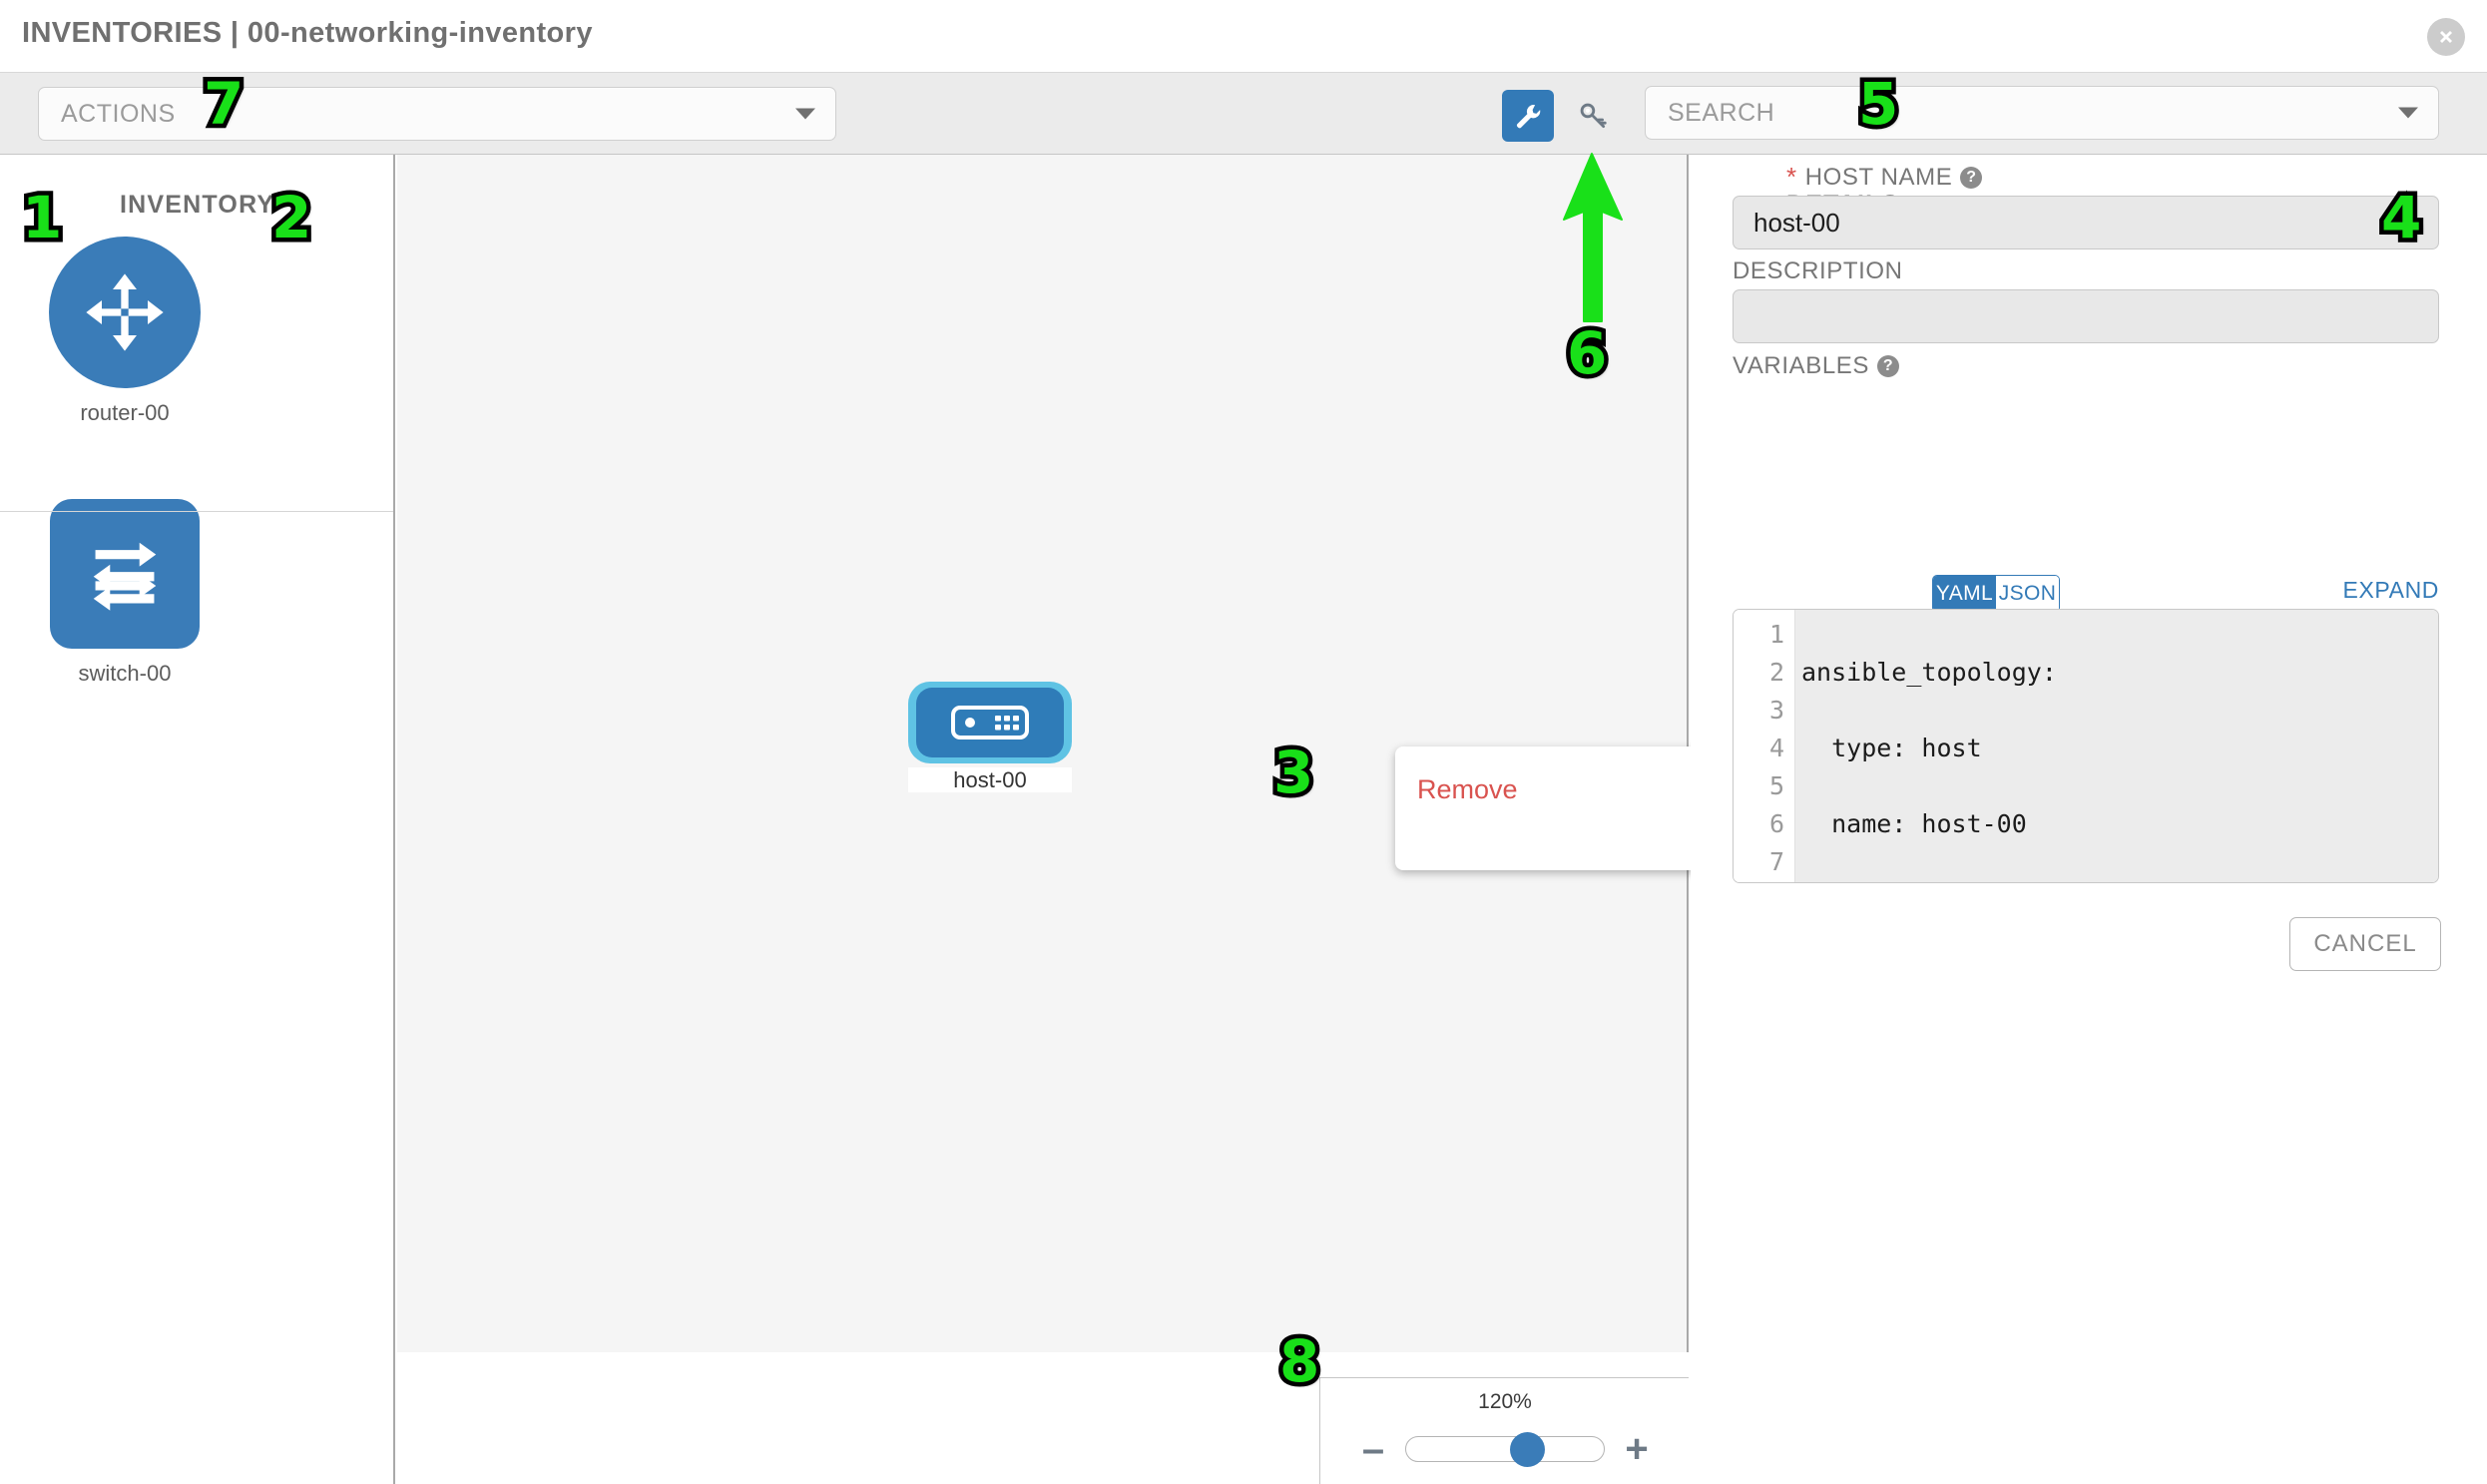 The image size is (2487, 1484). What do you see at coordinates (1776, 823) in the screenshot?
I see `editor-line-number: 6` at bounding box center [1776, 823].